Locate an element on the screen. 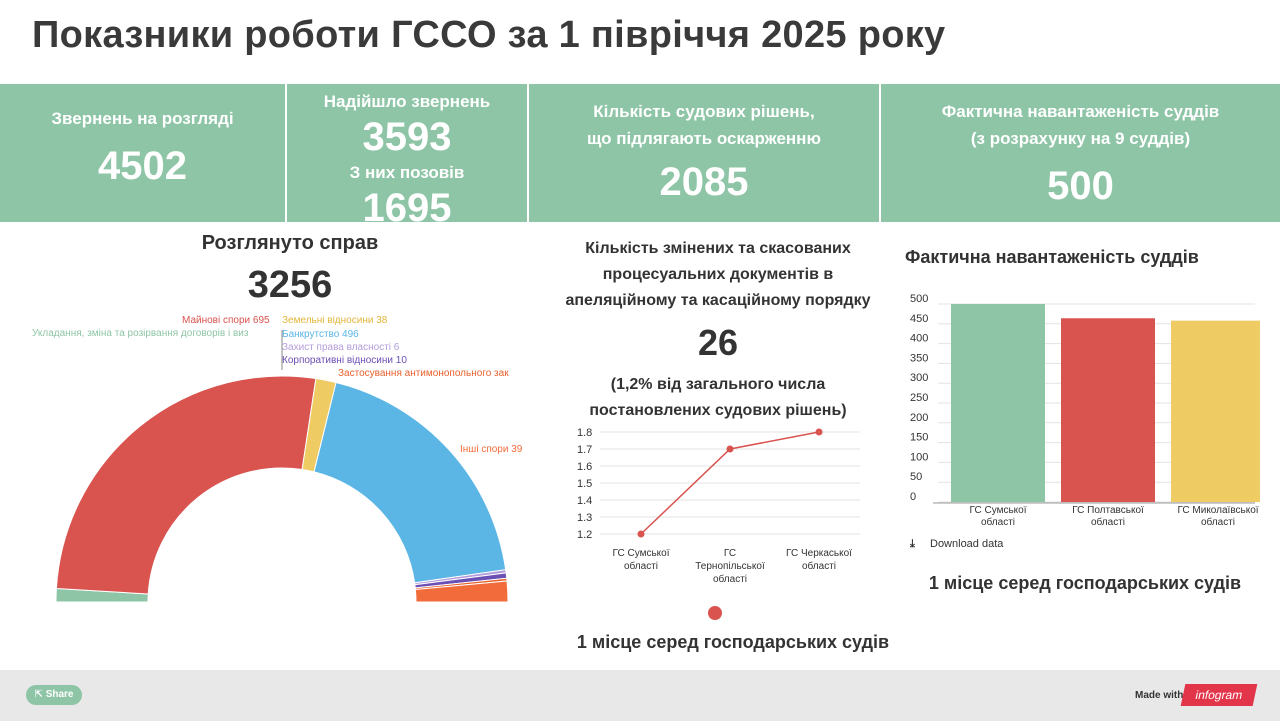 Image resolution: width=1280 pixels, height=721 pixels. cases-total: 3256 is located at coordinates (290, 285).